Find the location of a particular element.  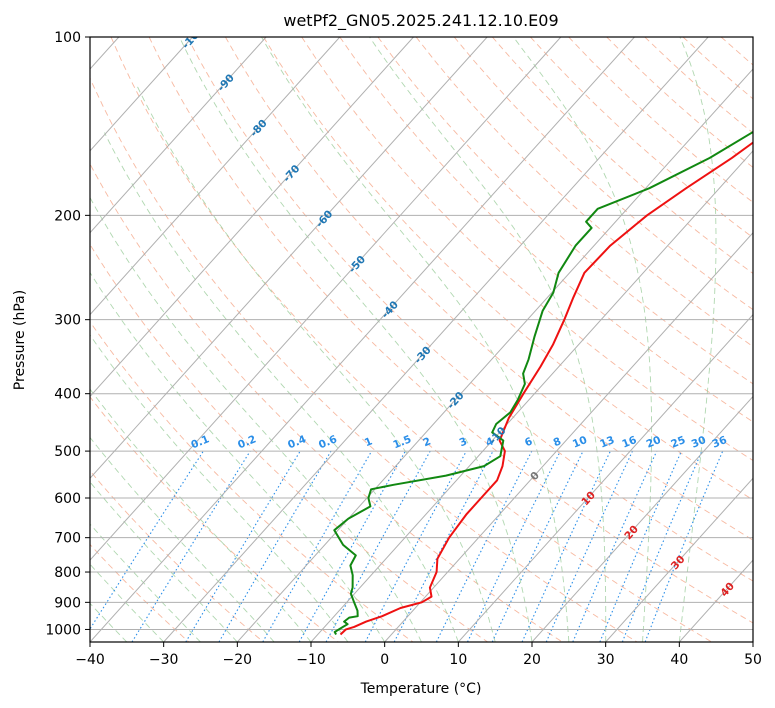

mixing-ratio-label: 4 is located at coordinates (489, 442).